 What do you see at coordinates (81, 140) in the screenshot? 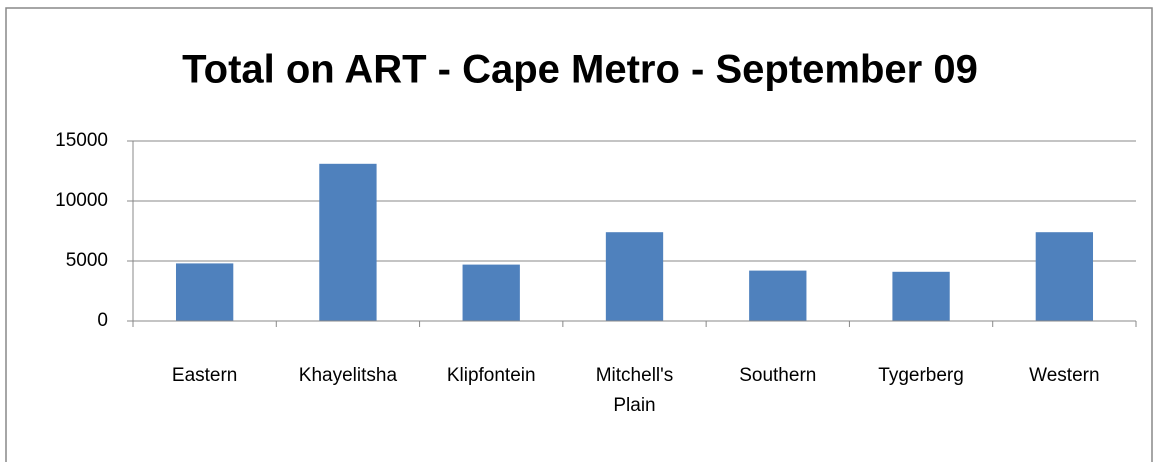
I see `y-tick-label: 15000` at bounding box center [81, 140].